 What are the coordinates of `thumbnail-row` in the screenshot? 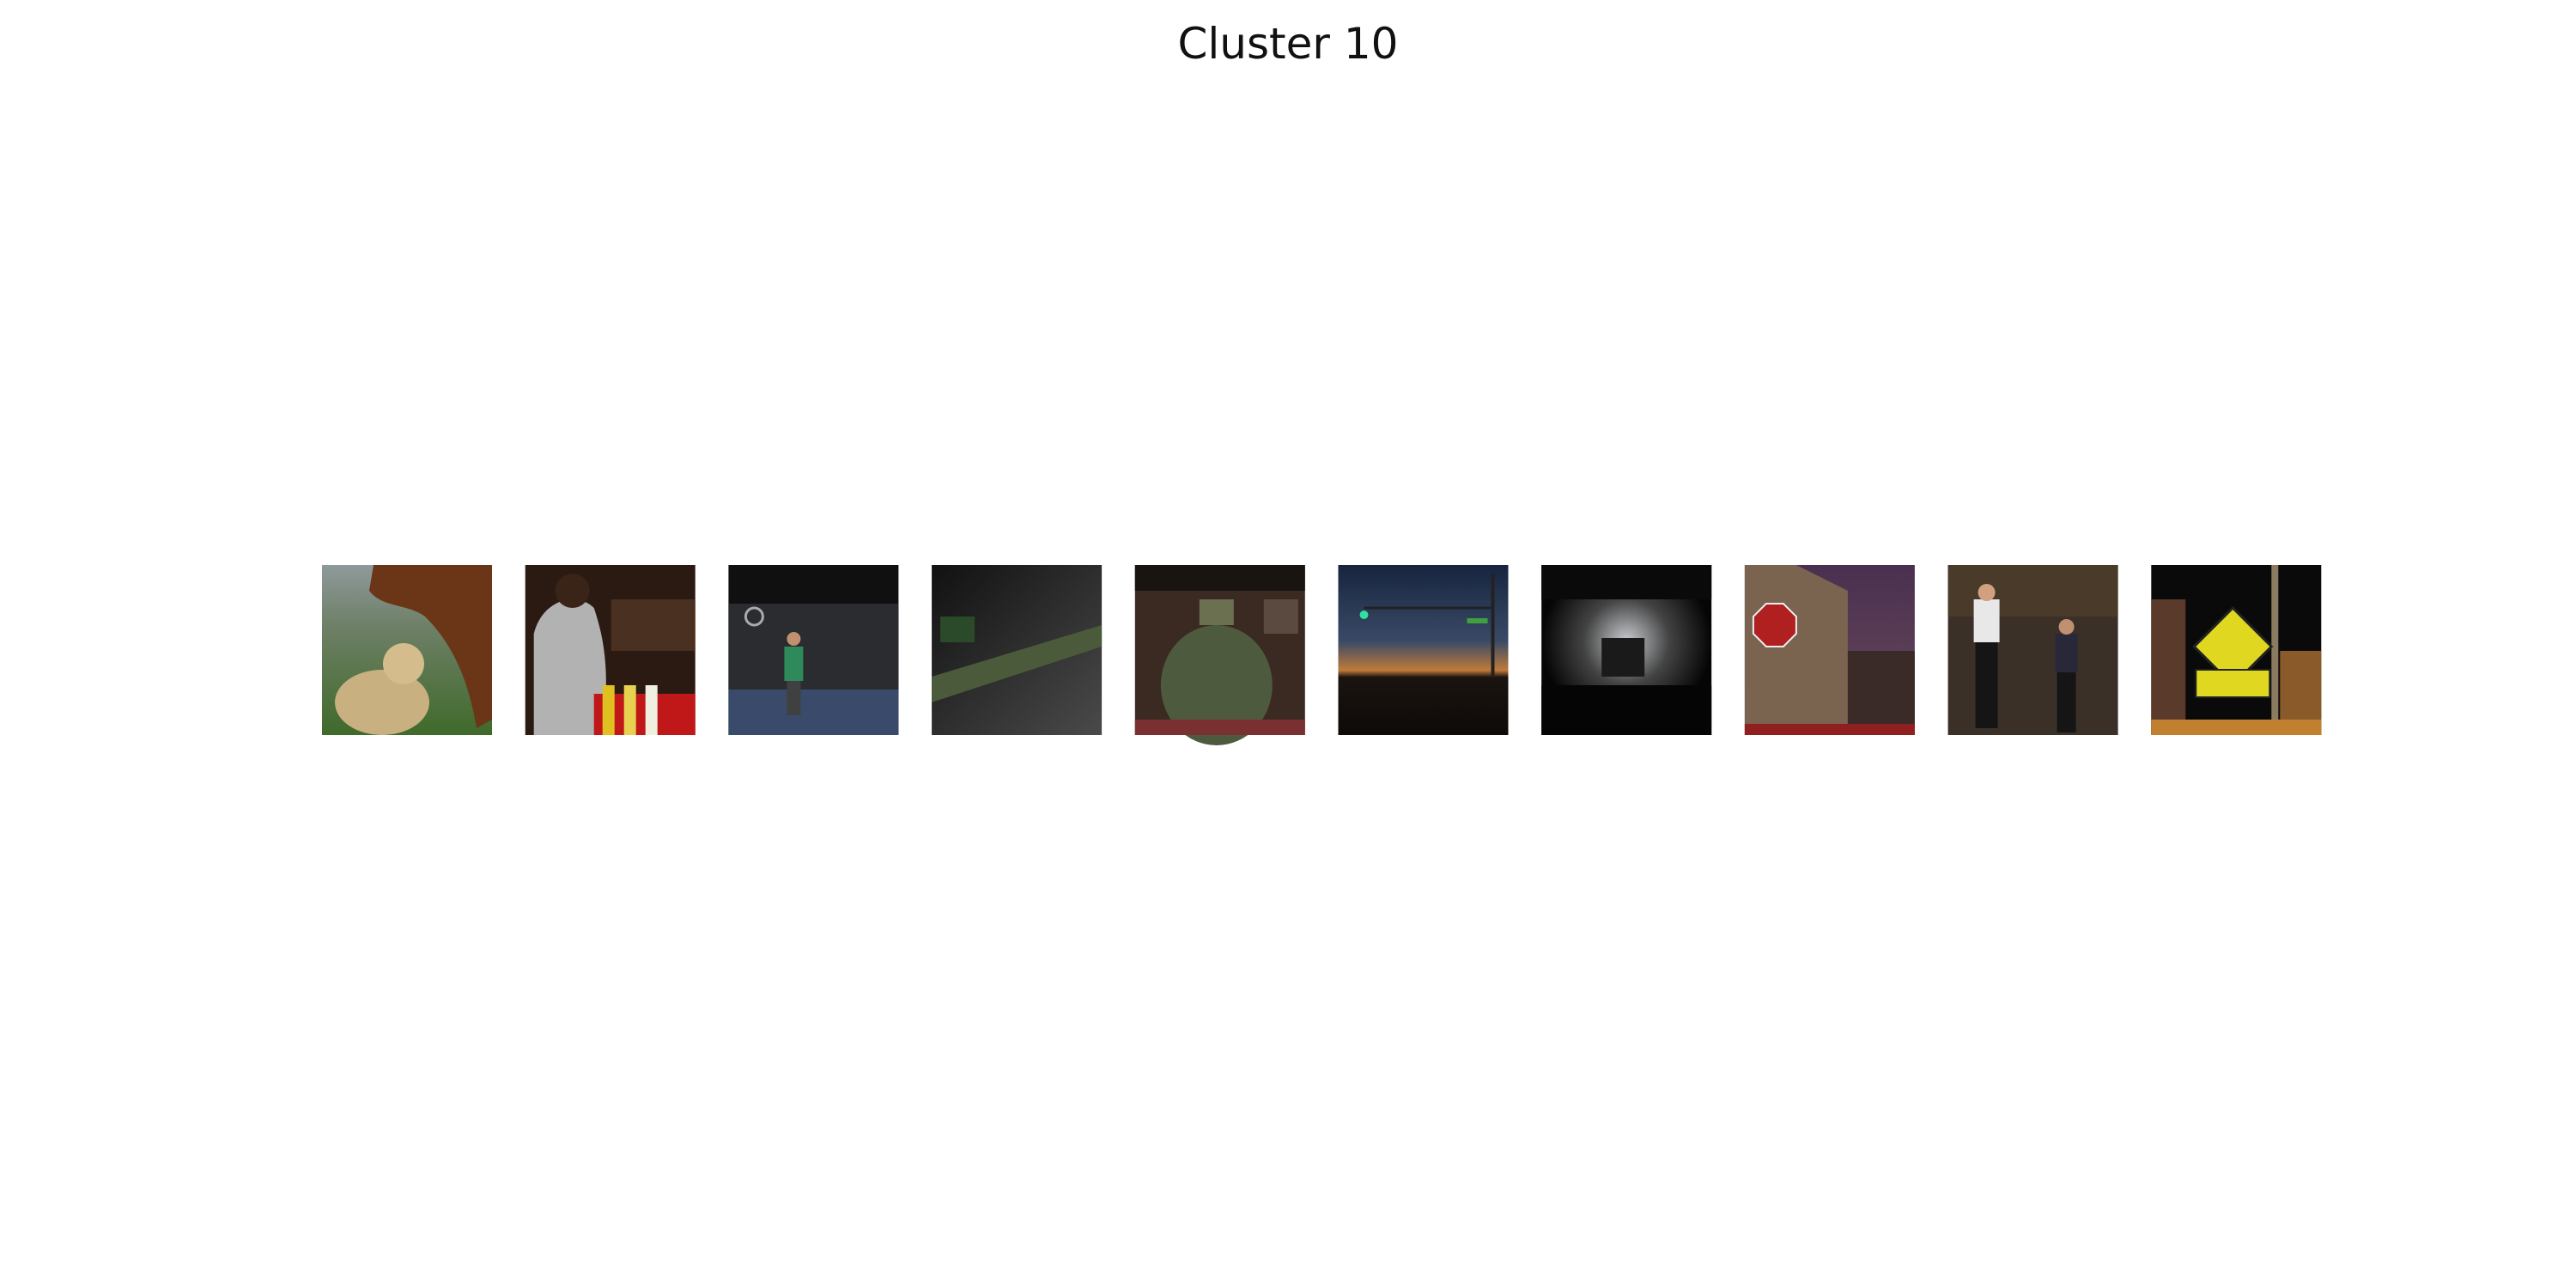 It's located at (1322, 655).